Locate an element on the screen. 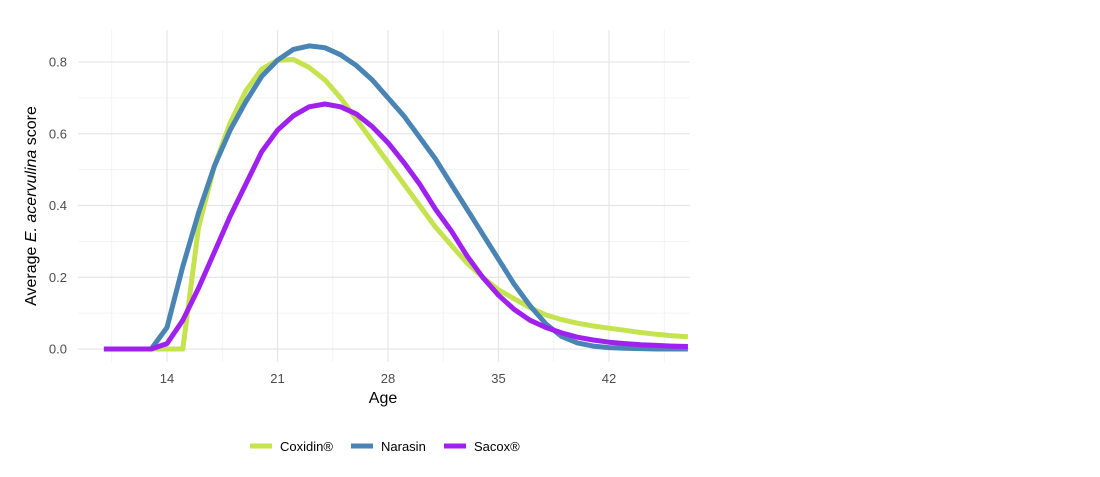 The height and width of the screenshot is (477, 1100). x-tick-label: 35 is located at coordinates (498, 378).